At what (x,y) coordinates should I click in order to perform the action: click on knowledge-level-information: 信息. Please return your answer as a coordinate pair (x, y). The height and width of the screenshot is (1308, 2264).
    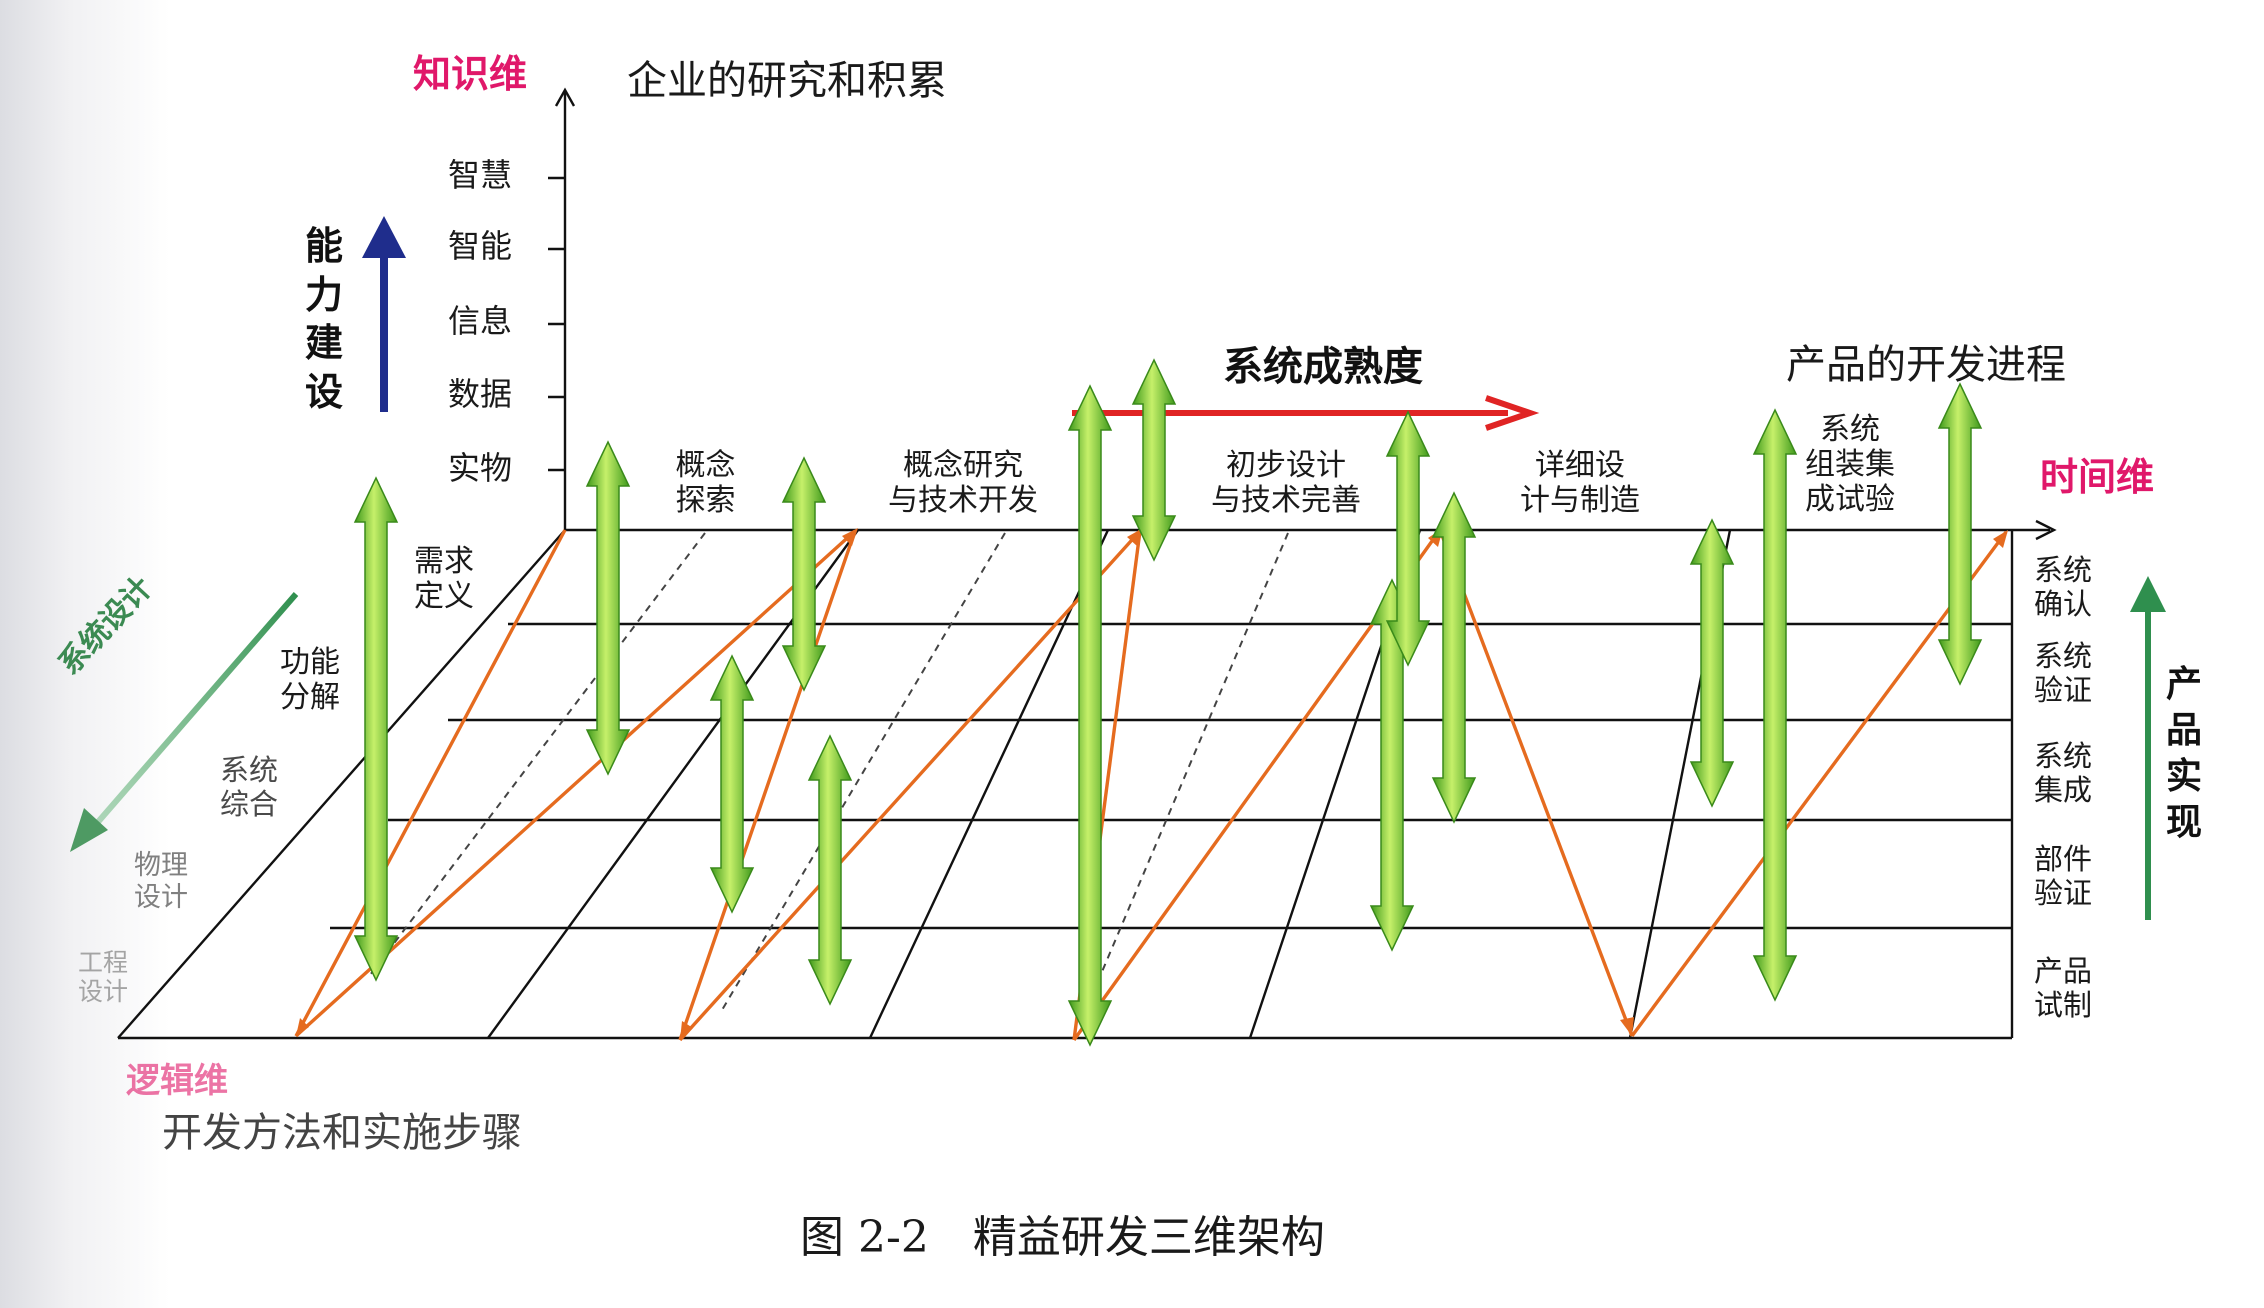
    Looking at the image, I should click on (480, 321).